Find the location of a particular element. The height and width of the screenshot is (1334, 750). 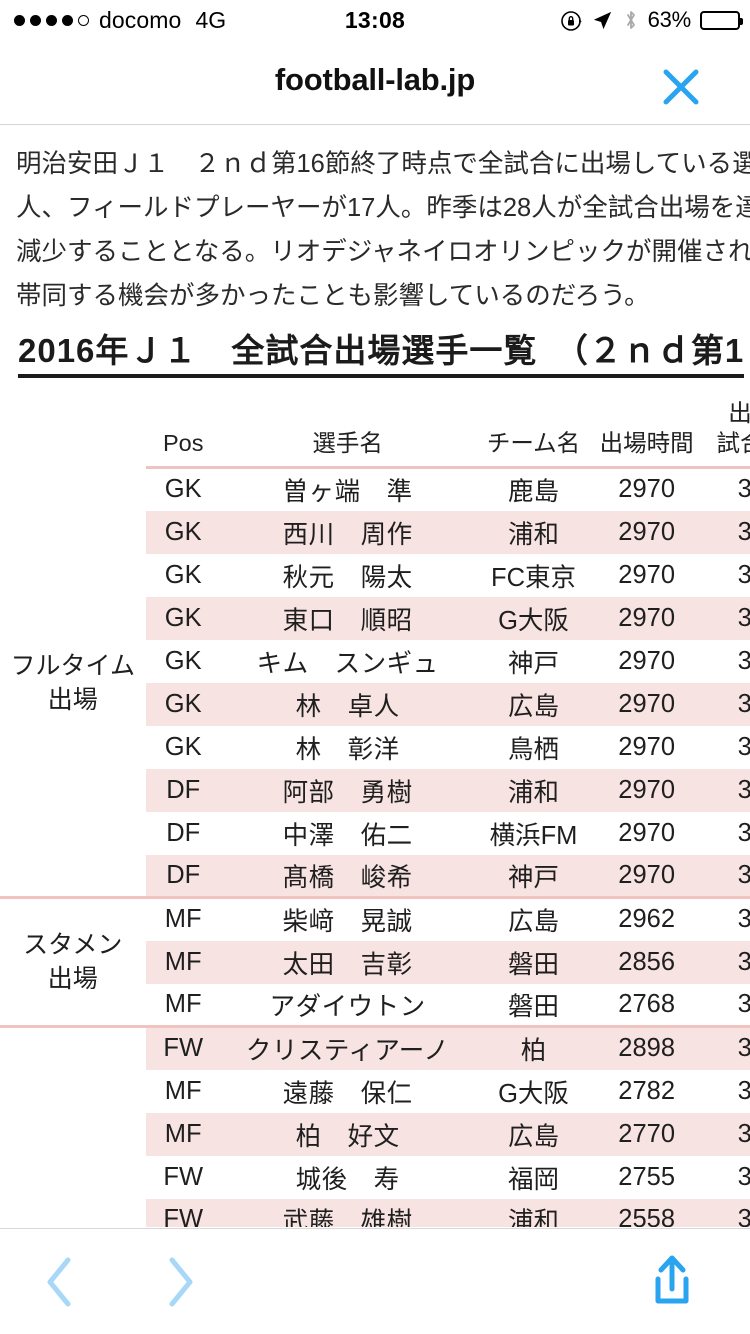

cell-minutes: 2770 is located at coordinates (646, 1134).